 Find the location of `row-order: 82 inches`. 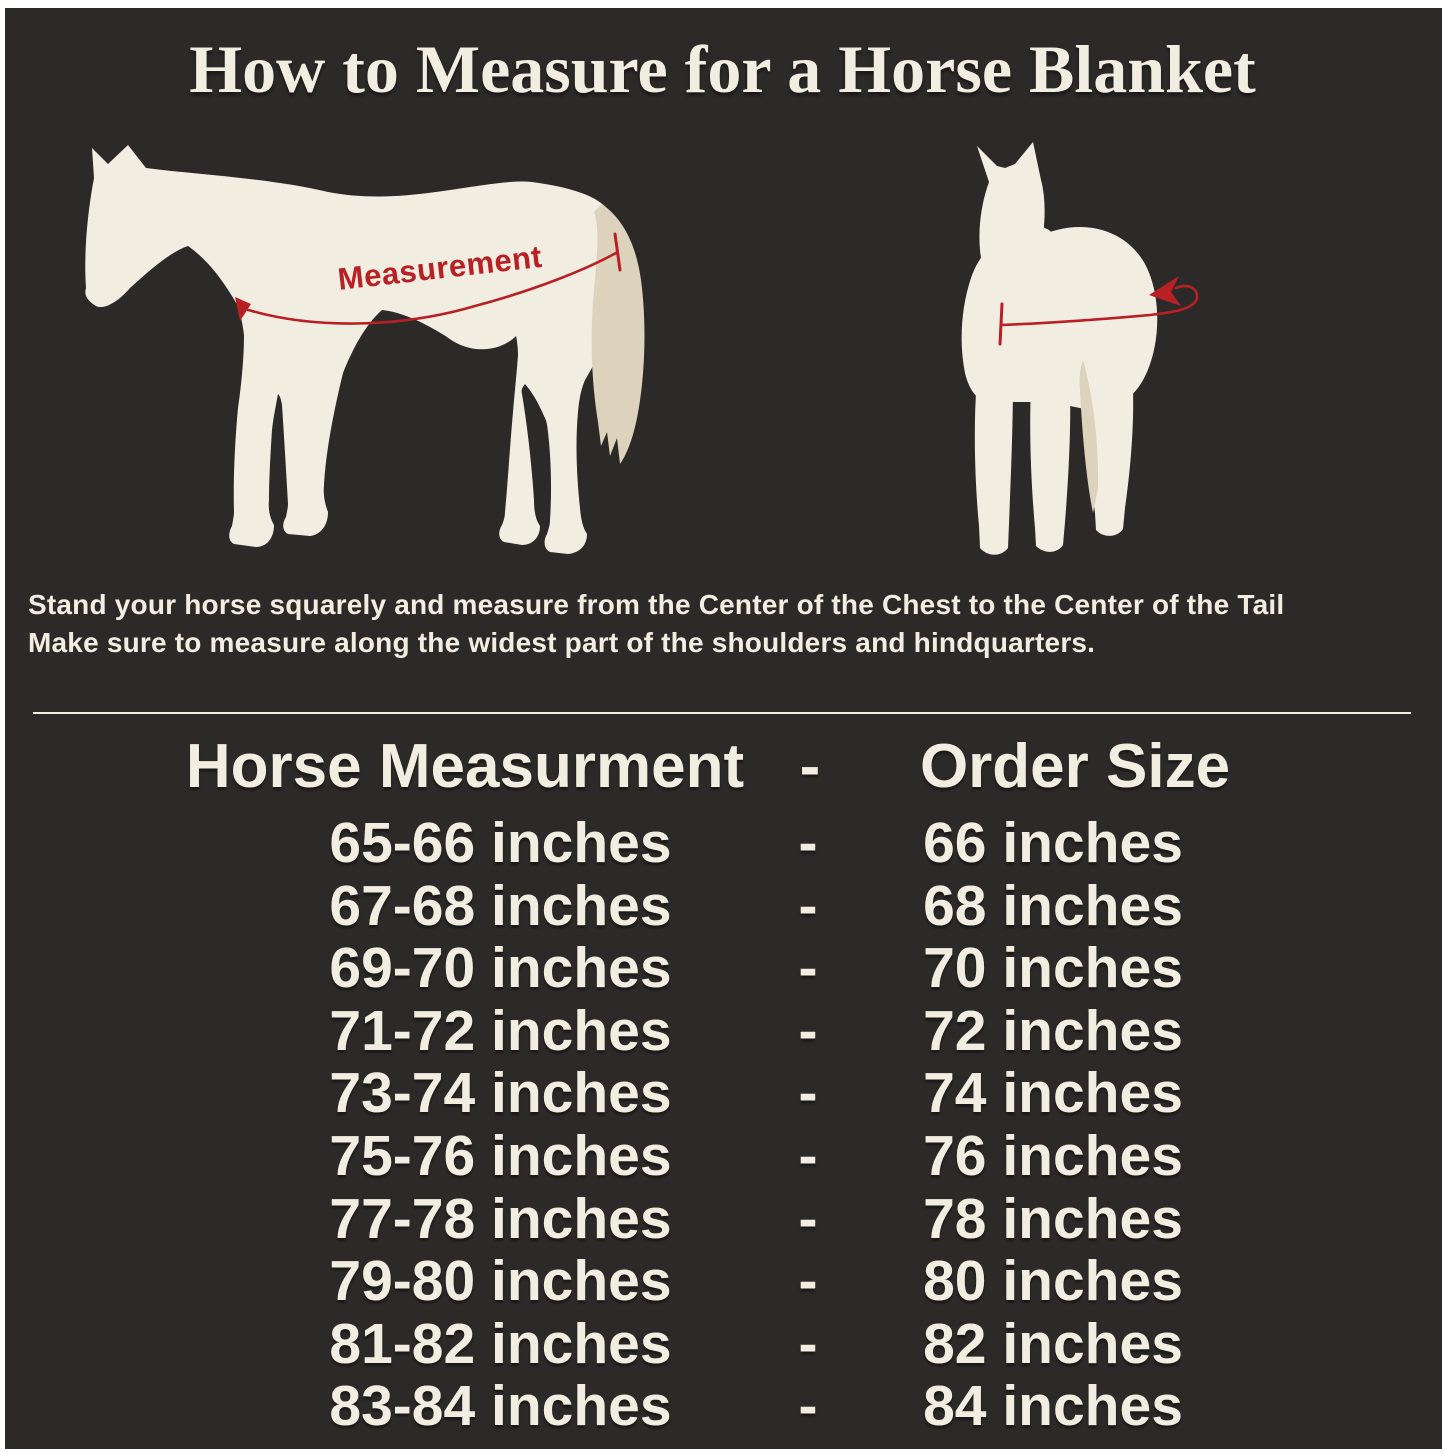

row-order: 82 inches is located at coordinates (1053, 1343).